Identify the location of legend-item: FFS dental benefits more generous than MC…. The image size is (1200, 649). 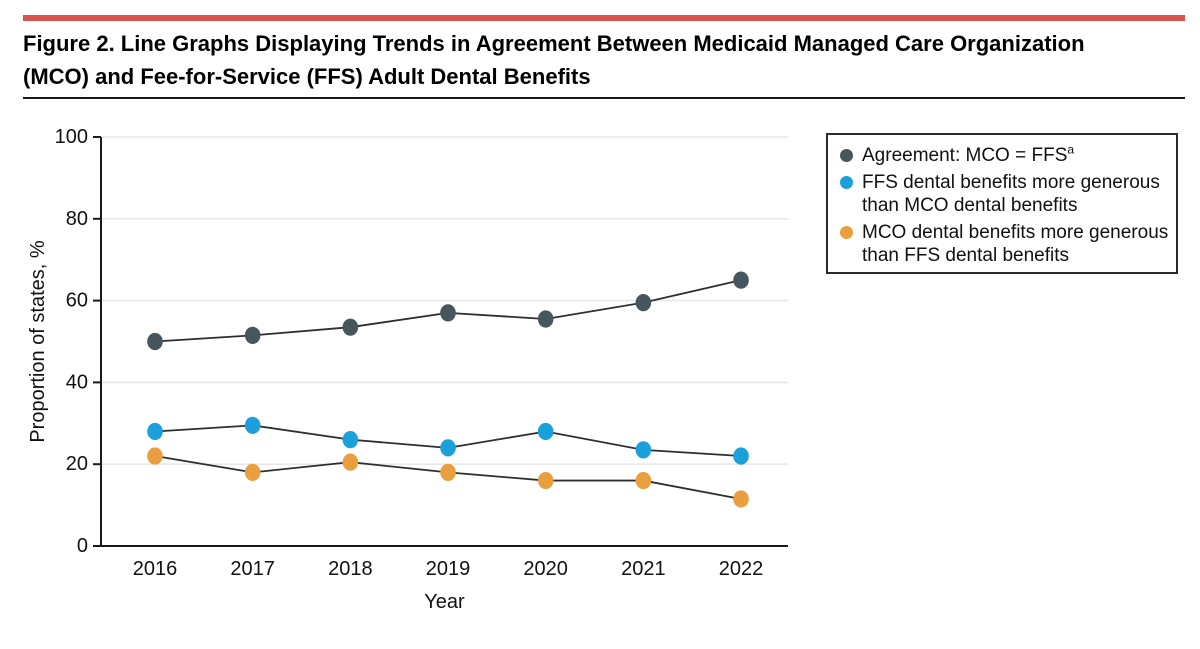
(1005, 194).